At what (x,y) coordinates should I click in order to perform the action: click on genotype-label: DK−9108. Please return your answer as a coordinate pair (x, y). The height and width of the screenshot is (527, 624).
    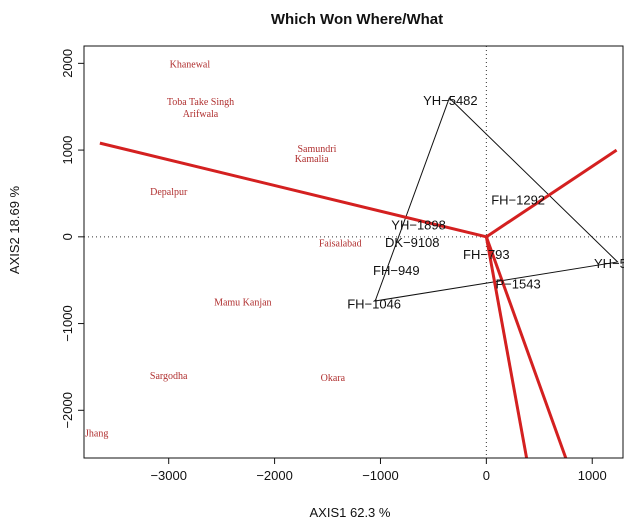
    Looking at the image, I should click on (412, 242).